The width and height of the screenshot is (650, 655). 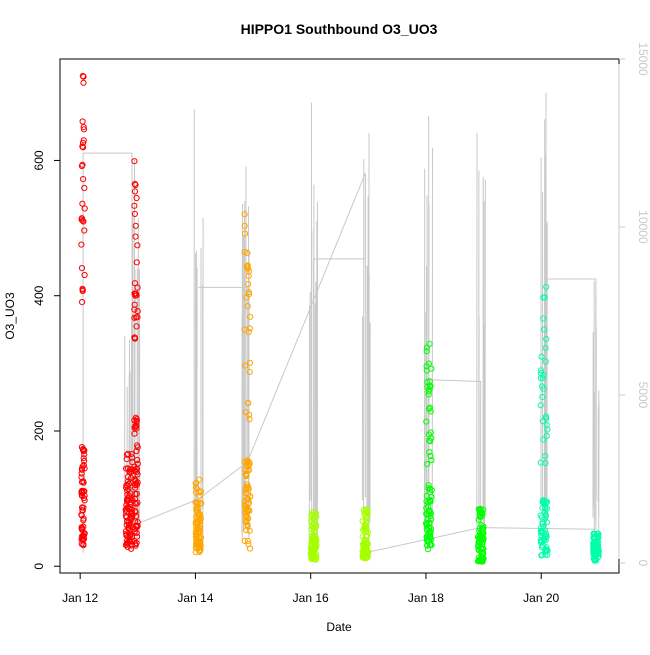 What do you see at coordinates (643, 395) in the screenshot?
I see `y2-tick-label: 5000` at bounding box center [643, 395].